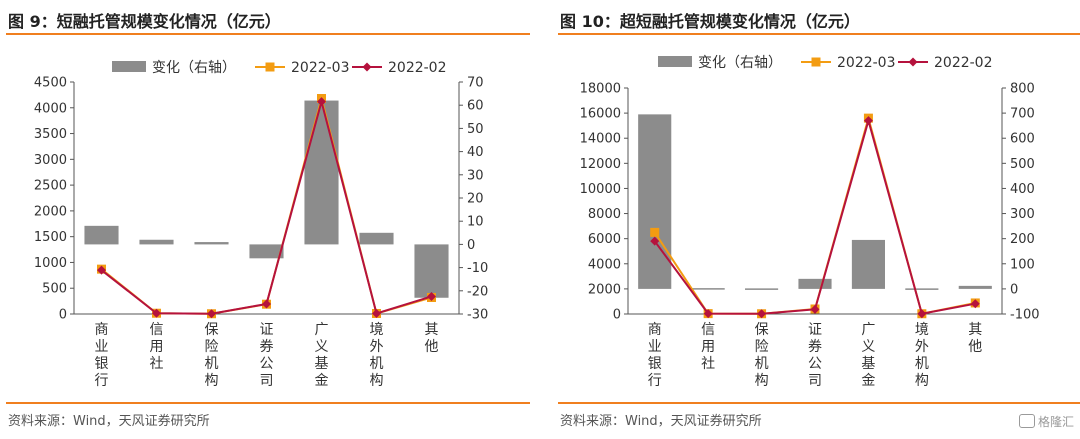  I want to click on left-tick-label: 14000, so click(600, 139).